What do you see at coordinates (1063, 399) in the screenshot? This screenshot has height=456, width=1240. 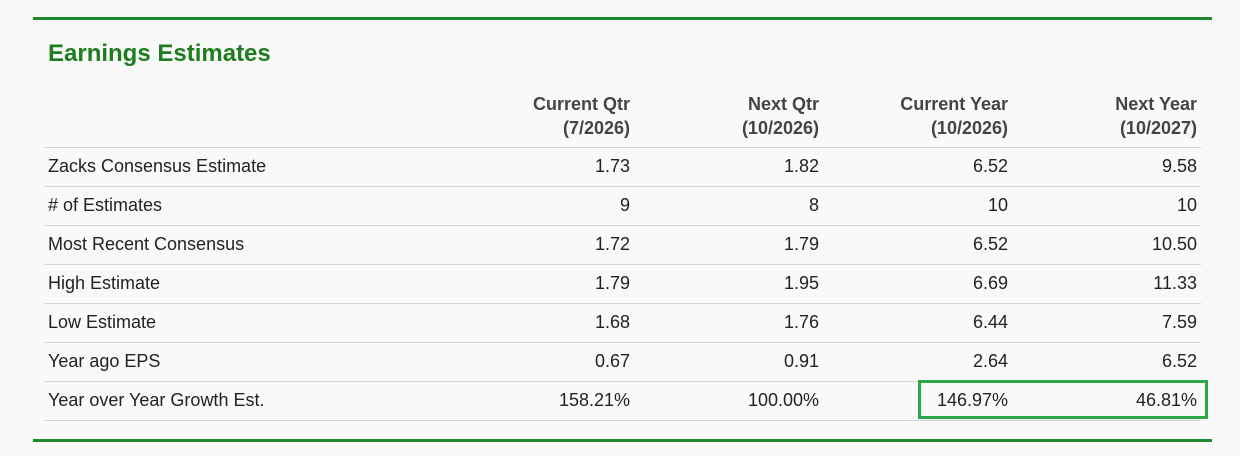 I see `highlight-box` at bounding box center [1063, 399].